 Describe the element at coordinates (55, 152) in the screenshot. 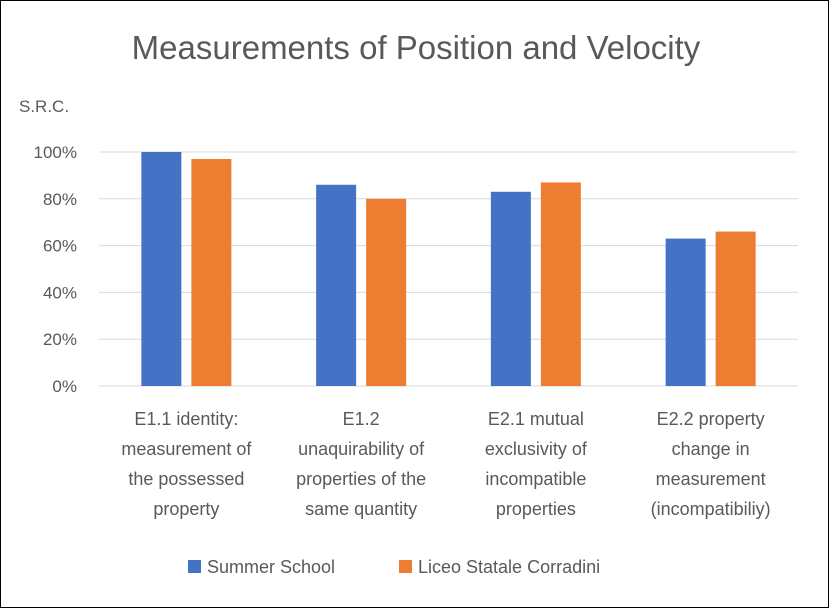

I see `y-tick-label: 100%` at that location.